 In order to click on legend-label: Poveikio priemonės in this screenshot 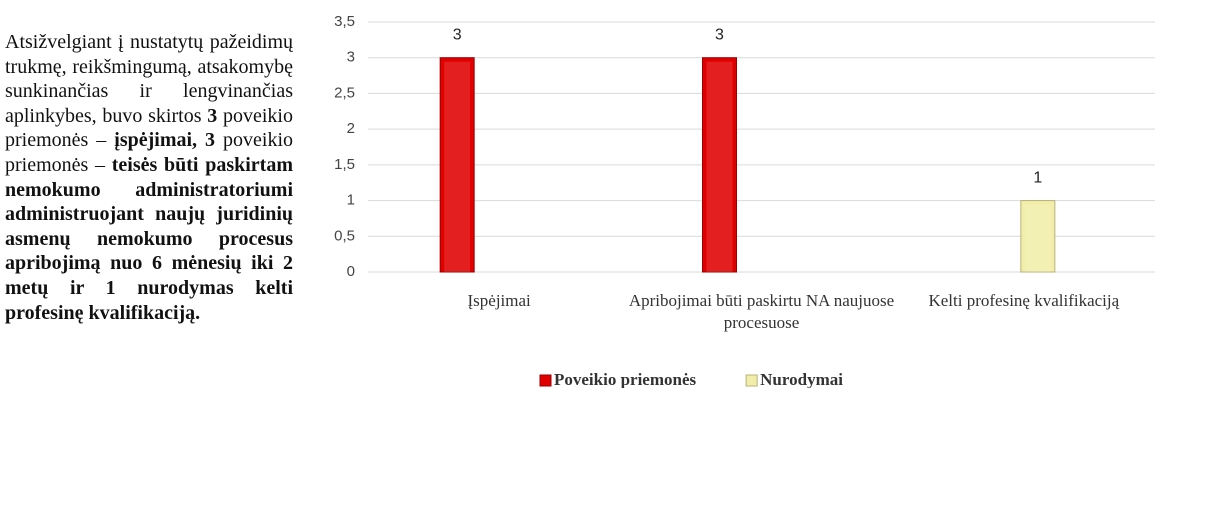, I will do `click(625, 379)`.